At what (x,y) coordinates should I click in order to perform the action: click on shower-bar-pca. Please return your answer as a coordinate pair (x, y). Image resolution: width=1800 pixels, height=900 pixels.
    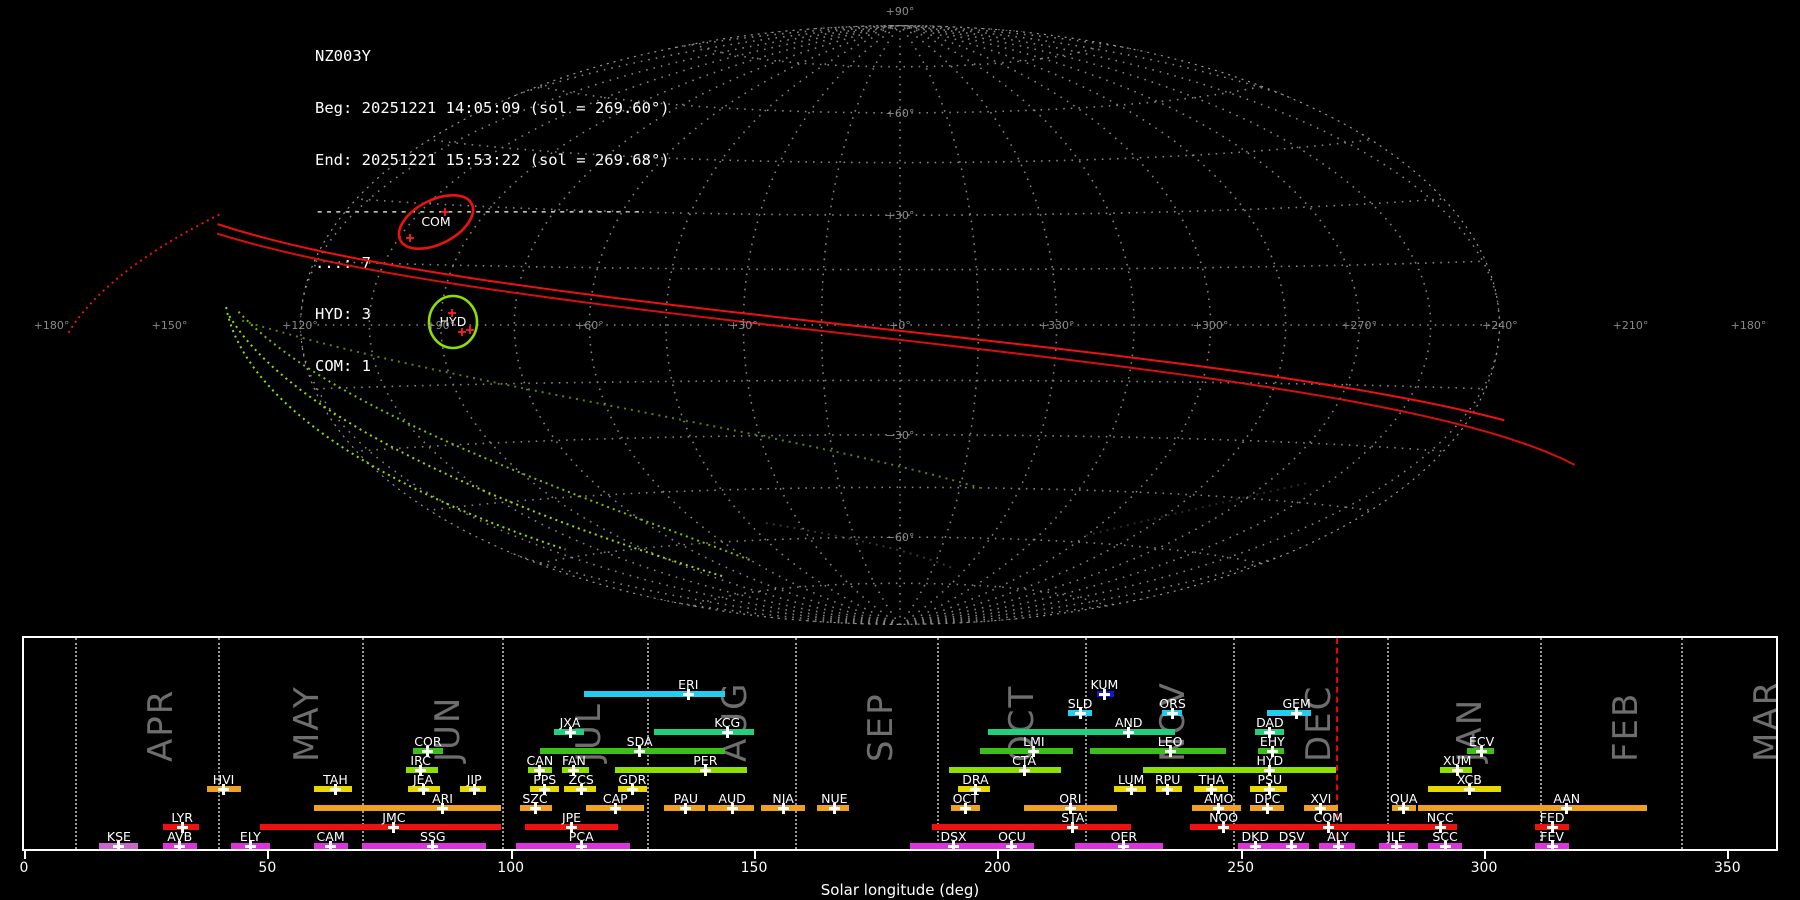
    Looking at the image, I should click on (572, 846).